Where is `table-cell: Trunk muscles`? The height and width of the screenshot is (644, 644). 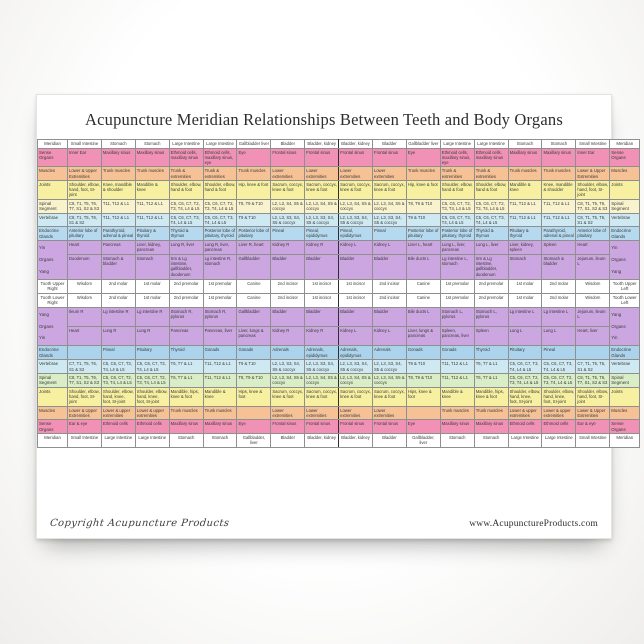 table-cell: Trunk muscles is located at coordinates (186, 413).